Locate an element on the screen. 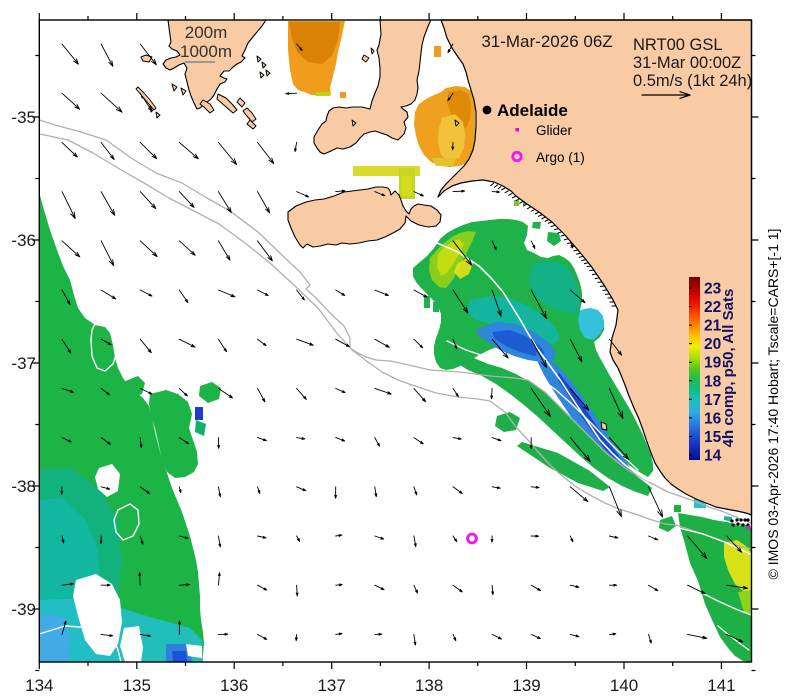  svg-text: -36 is located at coordinates (23, 240).